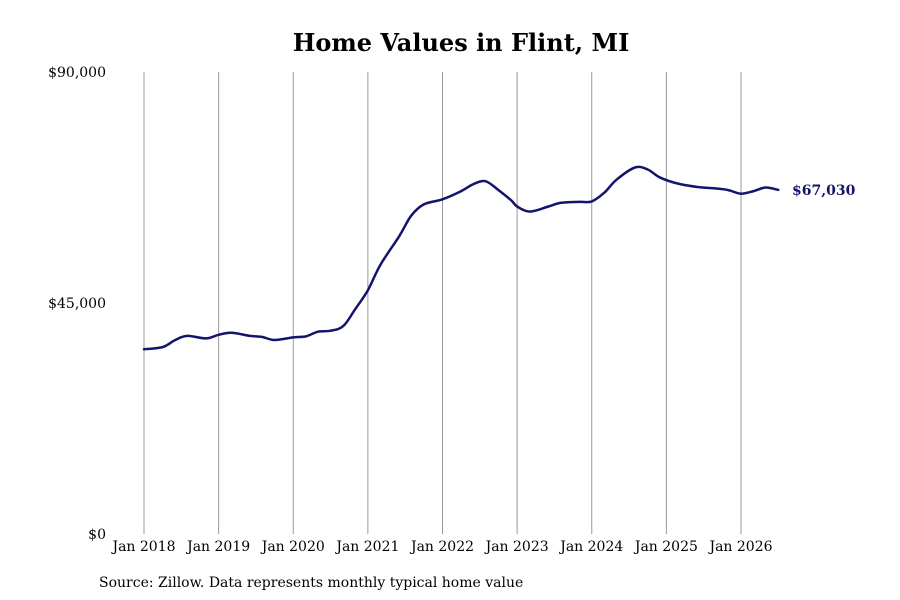 The image size is (900, 600). Describe the element at coordinates (665, 547) in the screenshot. I see `x-tick-label: Jan 2025` at that location.